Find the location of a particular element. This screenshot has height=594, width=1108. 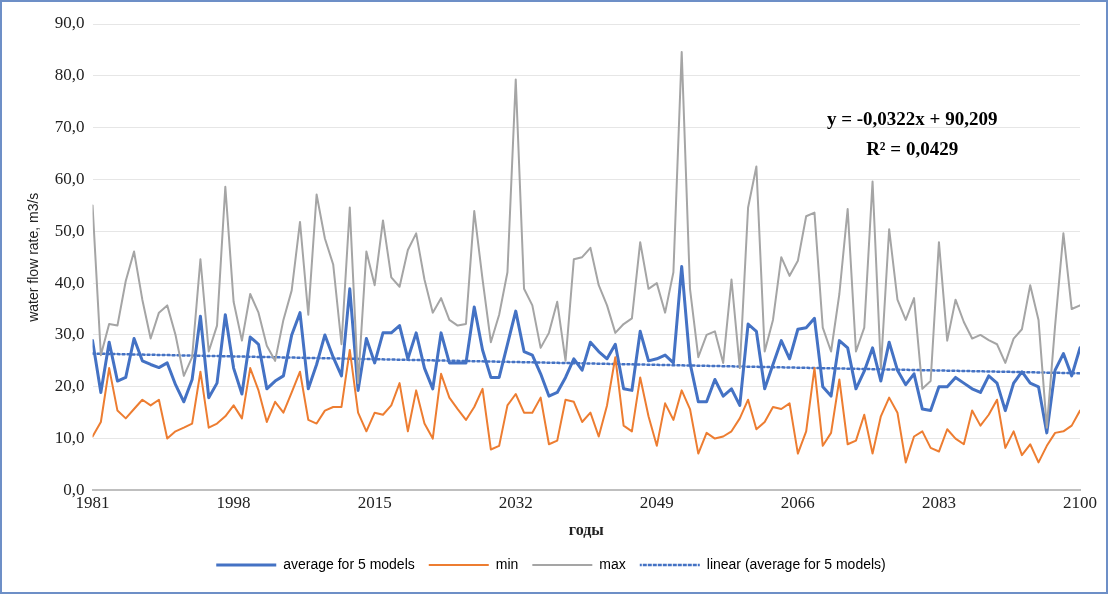

x-tick-label: 2049 is located at coordinates (656, 503).